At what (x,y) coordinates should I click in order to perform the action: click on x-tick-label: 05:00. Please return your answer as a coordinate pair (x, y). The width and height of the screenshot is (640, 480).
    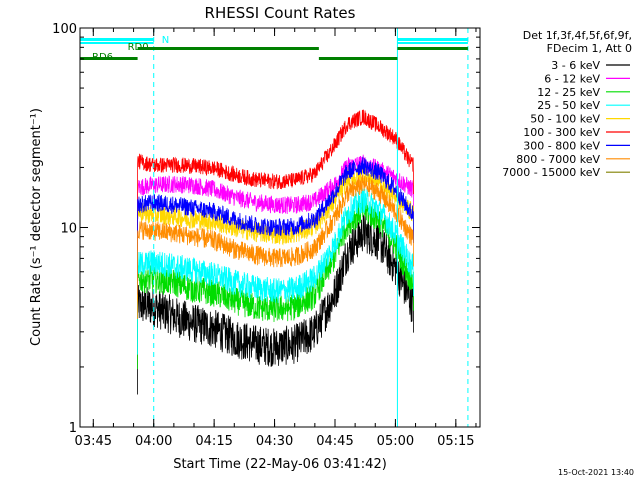
    Looking at the image, I should click on (395, 441).